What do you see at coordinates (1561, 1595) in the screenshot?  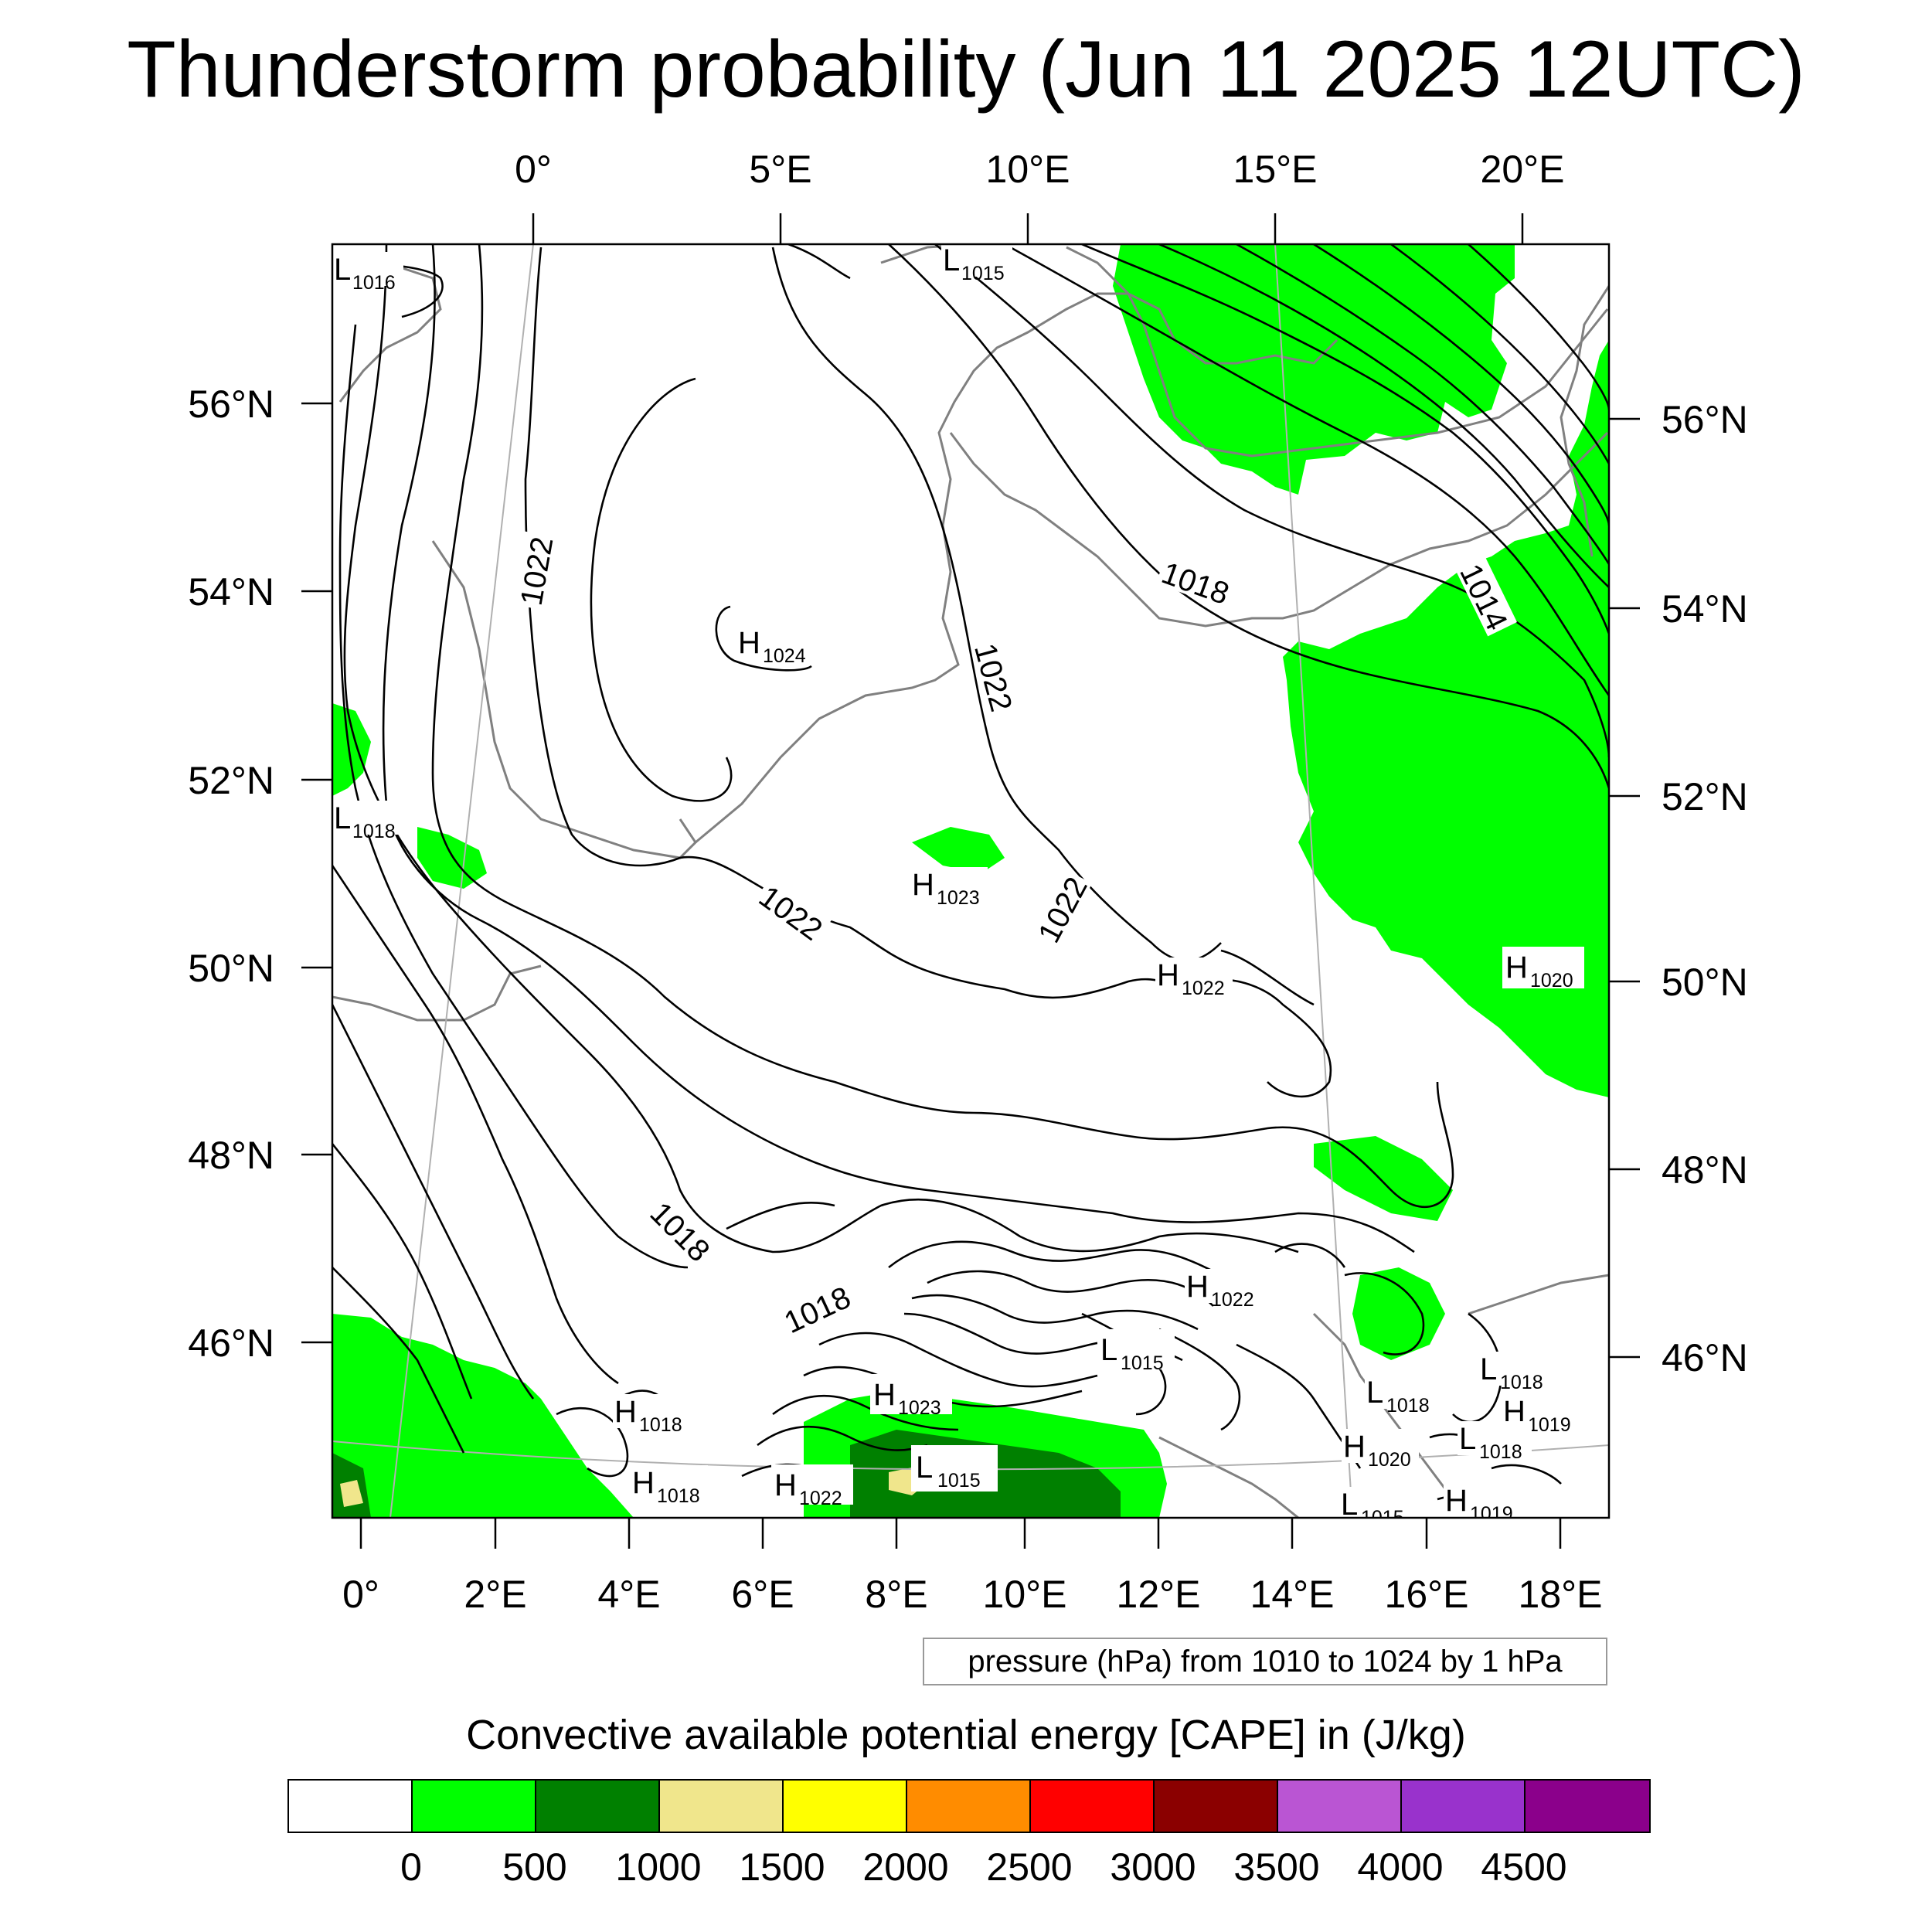 I see `tick-label: 18°E` at bounding box center [1561, 1595].